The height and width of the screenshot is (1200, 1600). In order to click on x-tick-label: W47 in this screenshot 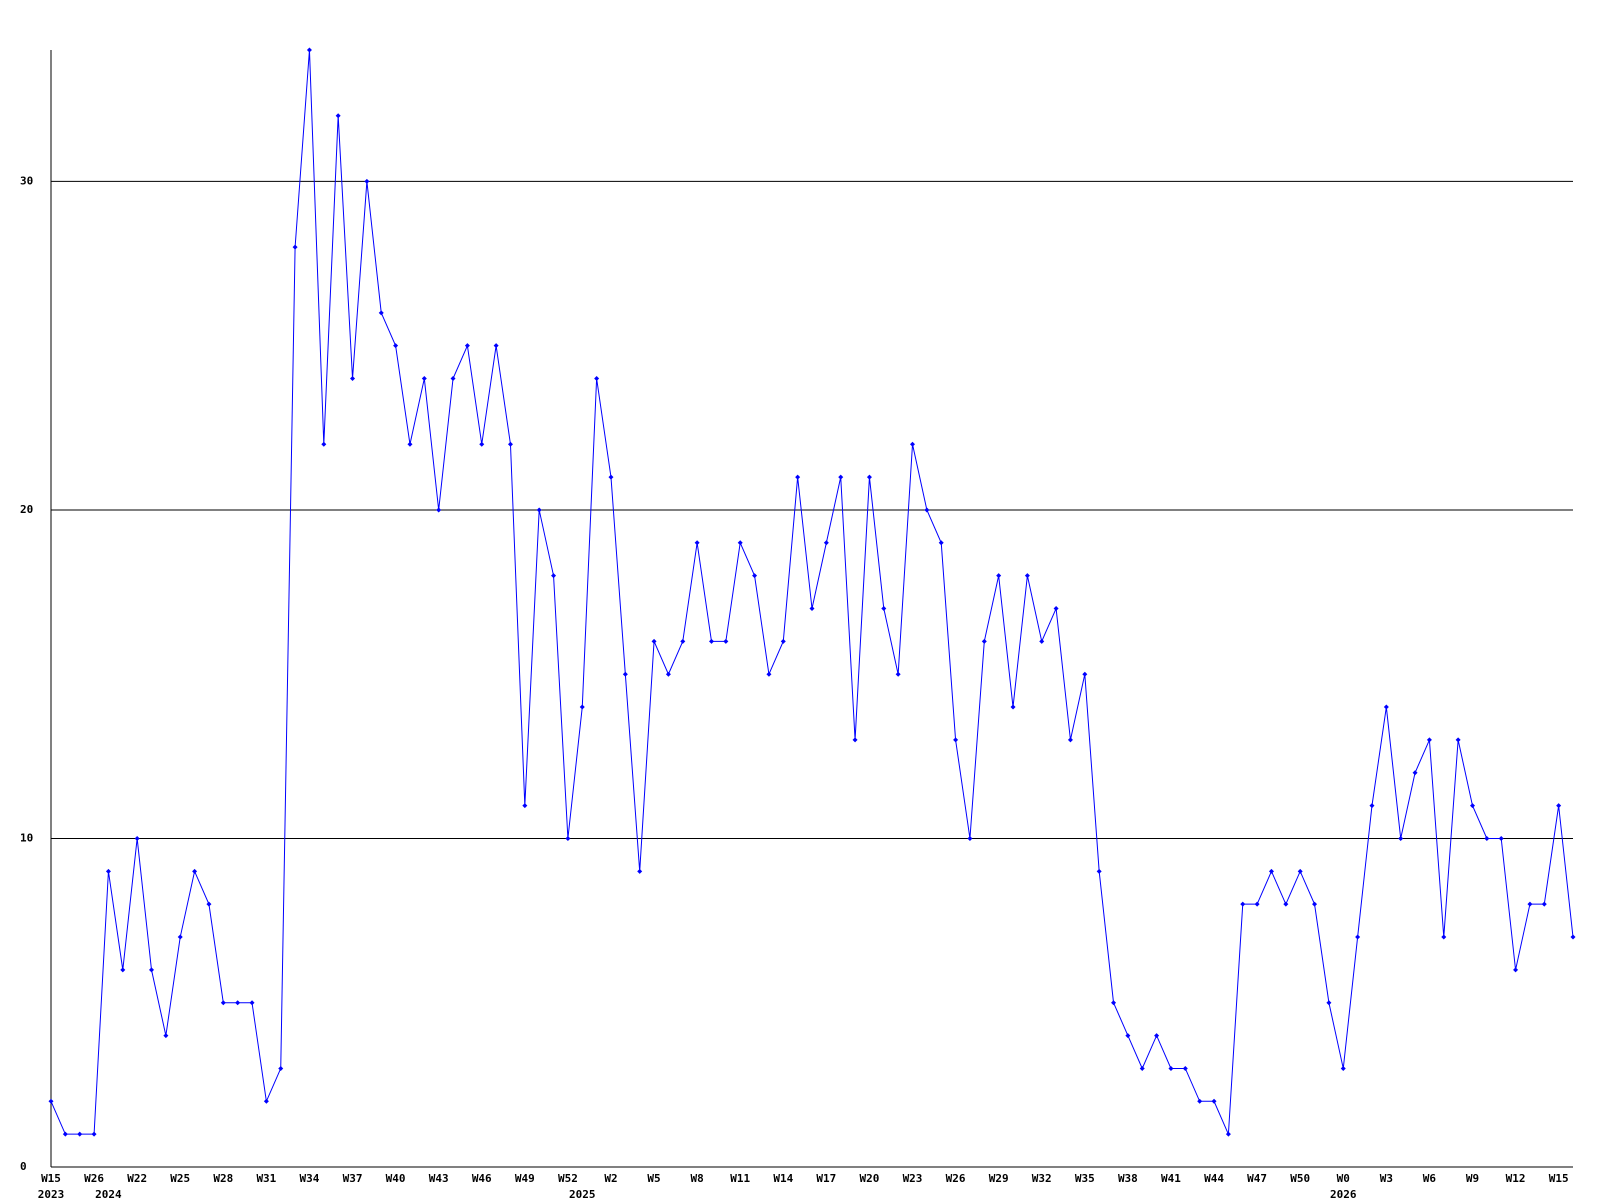, I will do `click(1257, 1178)`.